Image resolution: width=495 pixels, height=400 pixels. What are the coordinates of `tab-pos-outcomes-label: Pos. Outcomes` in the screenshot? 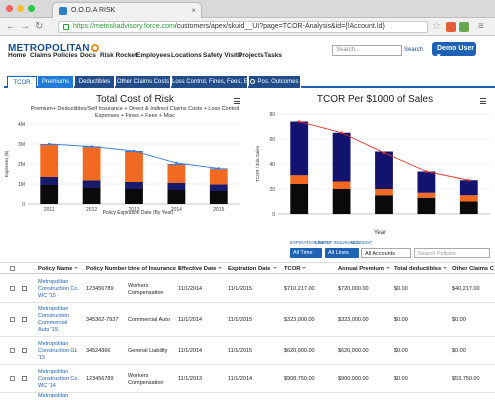 It's located at (278, 82).